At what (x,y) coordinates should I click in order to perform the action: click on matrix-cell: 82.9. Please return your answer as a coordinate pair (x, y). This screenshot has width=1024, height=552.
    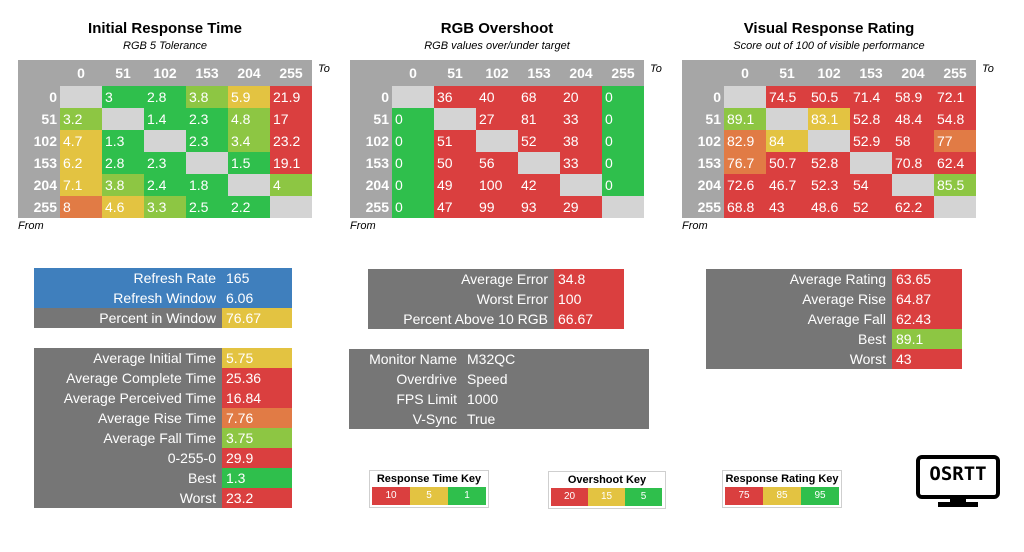
    Looking at the image, I should click on (745, 141).